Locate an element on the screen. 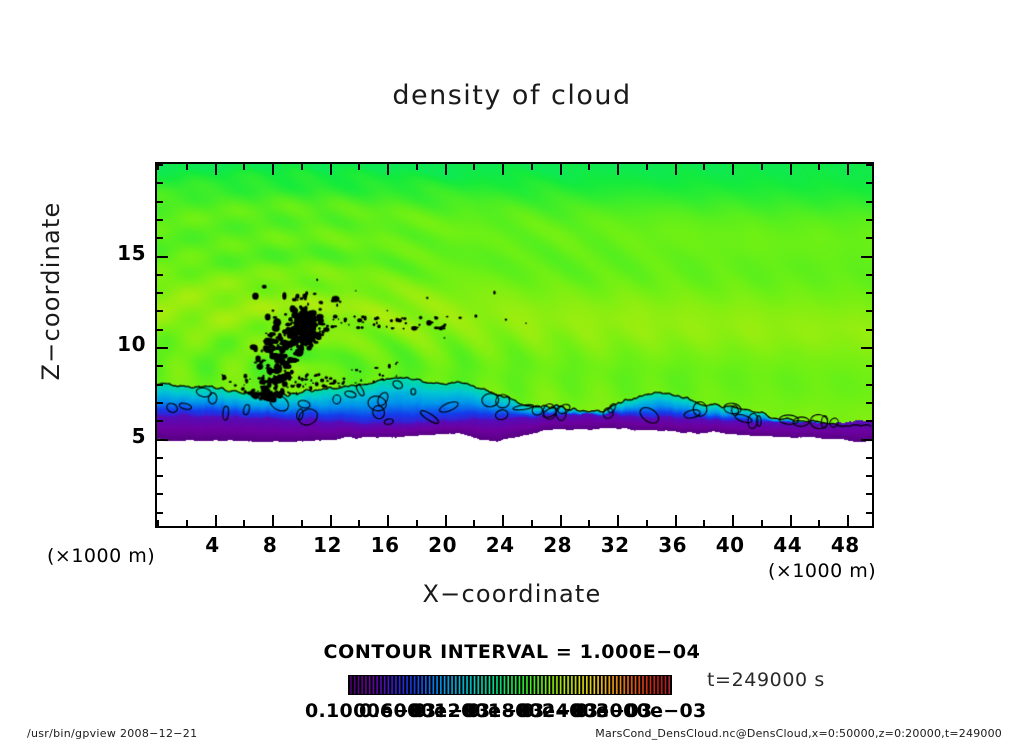  time-annotation: t=249000 s is located at coordinates (766, 680).